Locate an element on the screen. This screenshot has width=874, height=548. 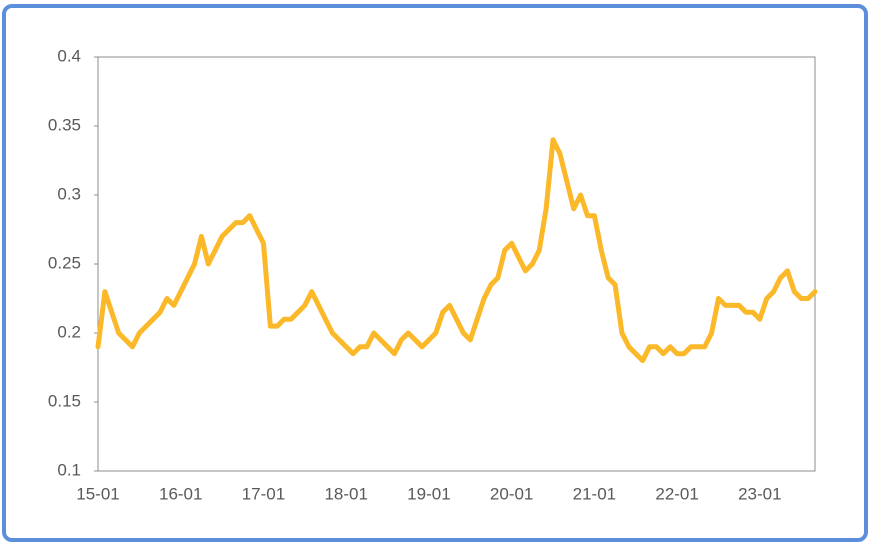
x-tick-label: 18-01 is located at coordinates (345, 493).